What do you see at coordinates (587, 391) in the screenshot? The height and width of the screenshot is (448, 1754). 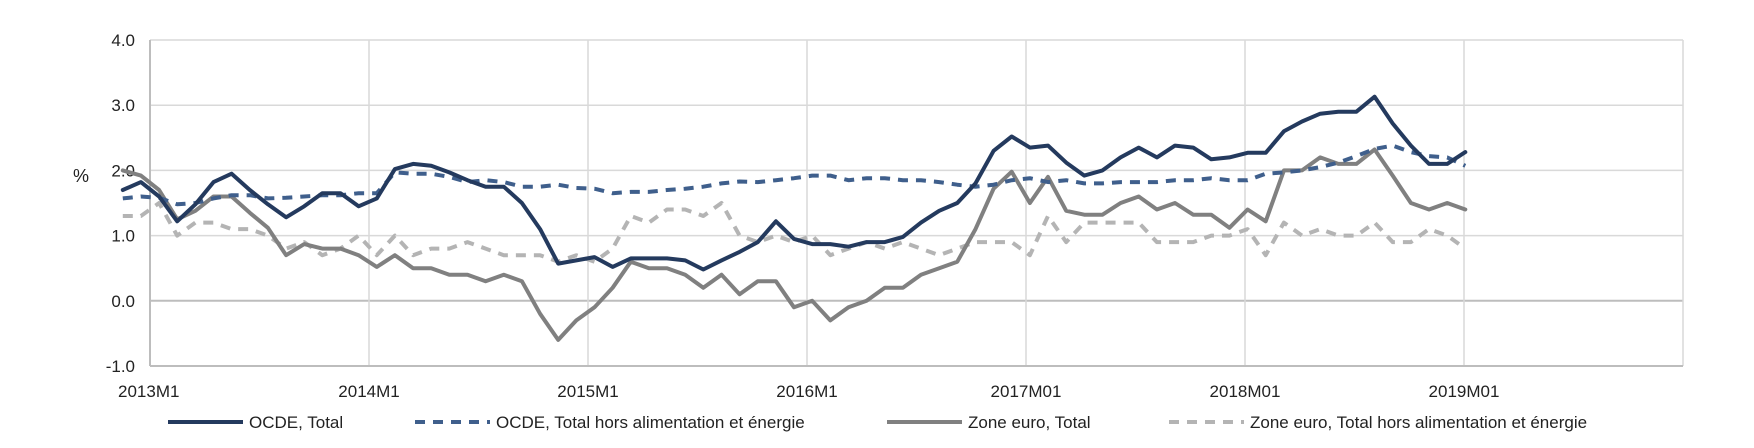 I see `x-tick-label: 2015M1` at bounding box center [587, 391].